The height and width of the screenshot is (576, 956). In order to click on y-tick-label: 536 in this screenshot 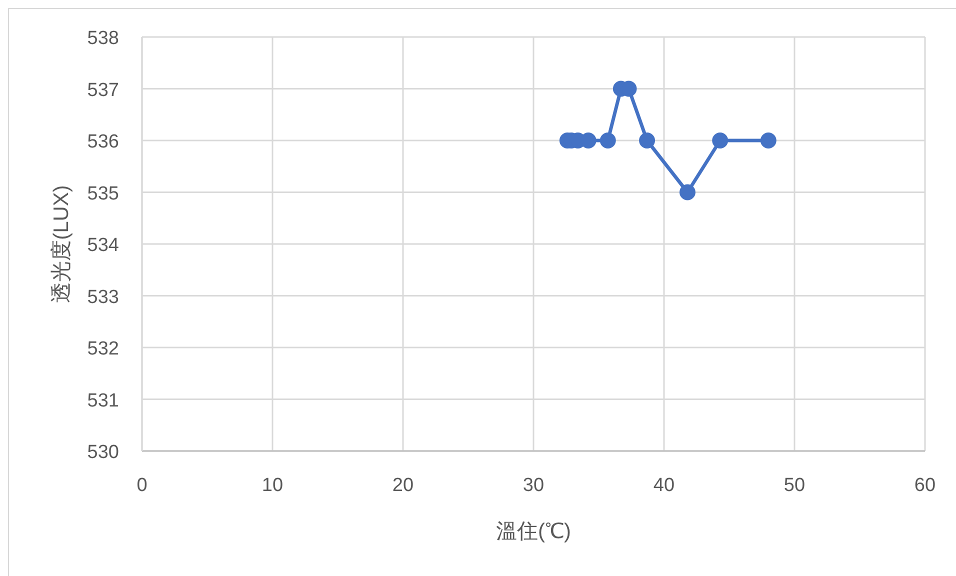, I will do `click(103, 142)`.